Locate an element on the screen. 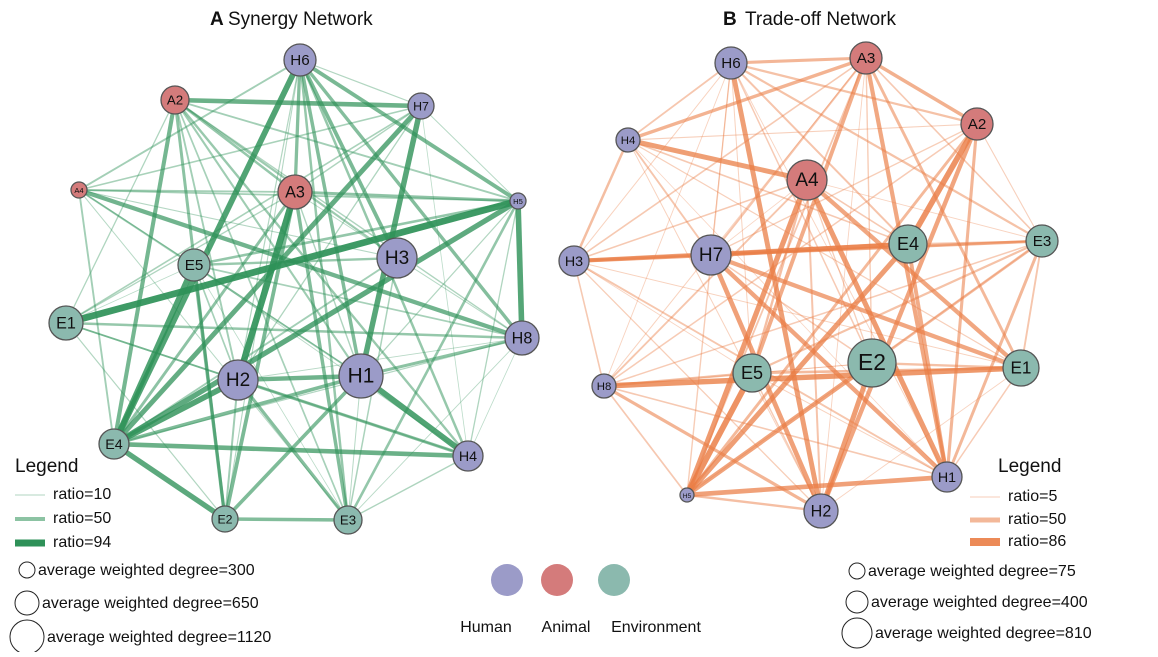 The image size is (1158, 657). node-label: H4 is located at coordinates (628, 141).